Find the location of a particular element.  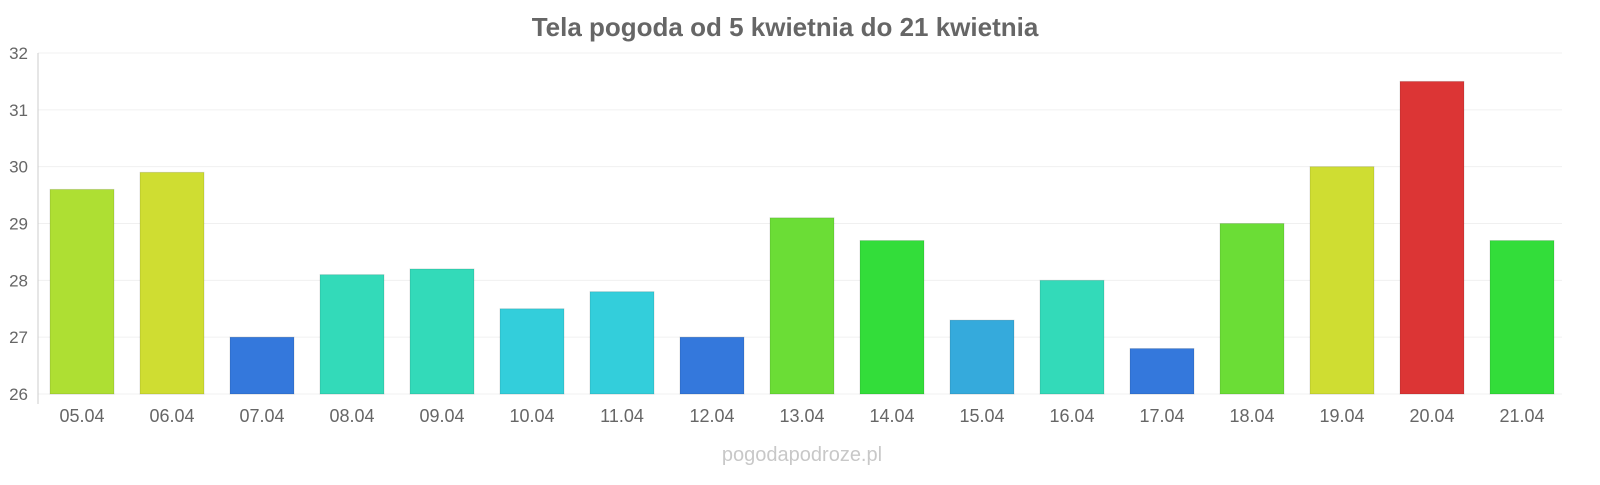

bar-18.04 is located at coordinates (1252, 309).